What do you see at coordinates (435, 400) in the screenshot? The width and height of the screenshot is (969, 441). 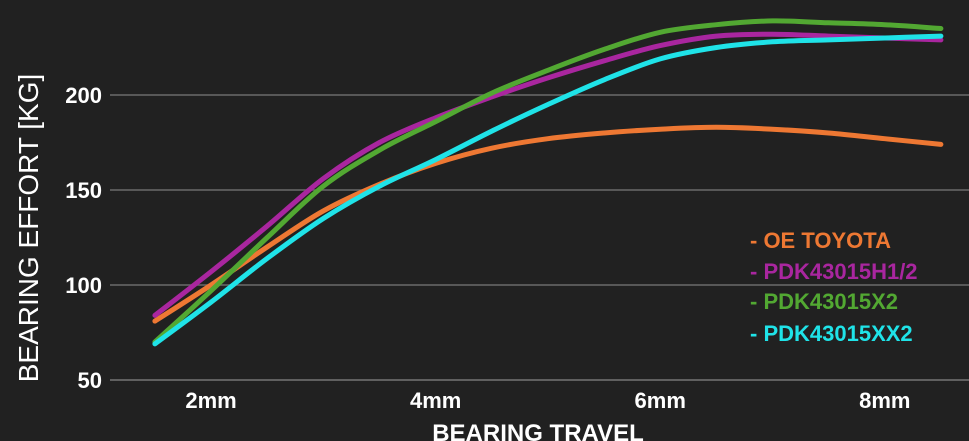 I see `x-tick-label: 4mm` at bounding box center [435, 400].